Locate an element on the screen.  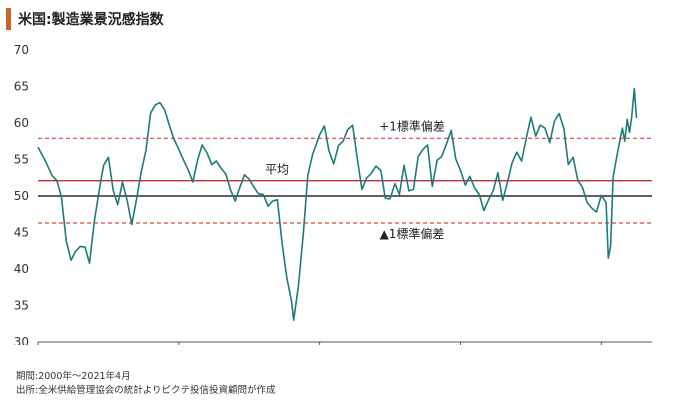
chart-title: 米国:製造業景況感指数 is located at coordinates (91, 20).